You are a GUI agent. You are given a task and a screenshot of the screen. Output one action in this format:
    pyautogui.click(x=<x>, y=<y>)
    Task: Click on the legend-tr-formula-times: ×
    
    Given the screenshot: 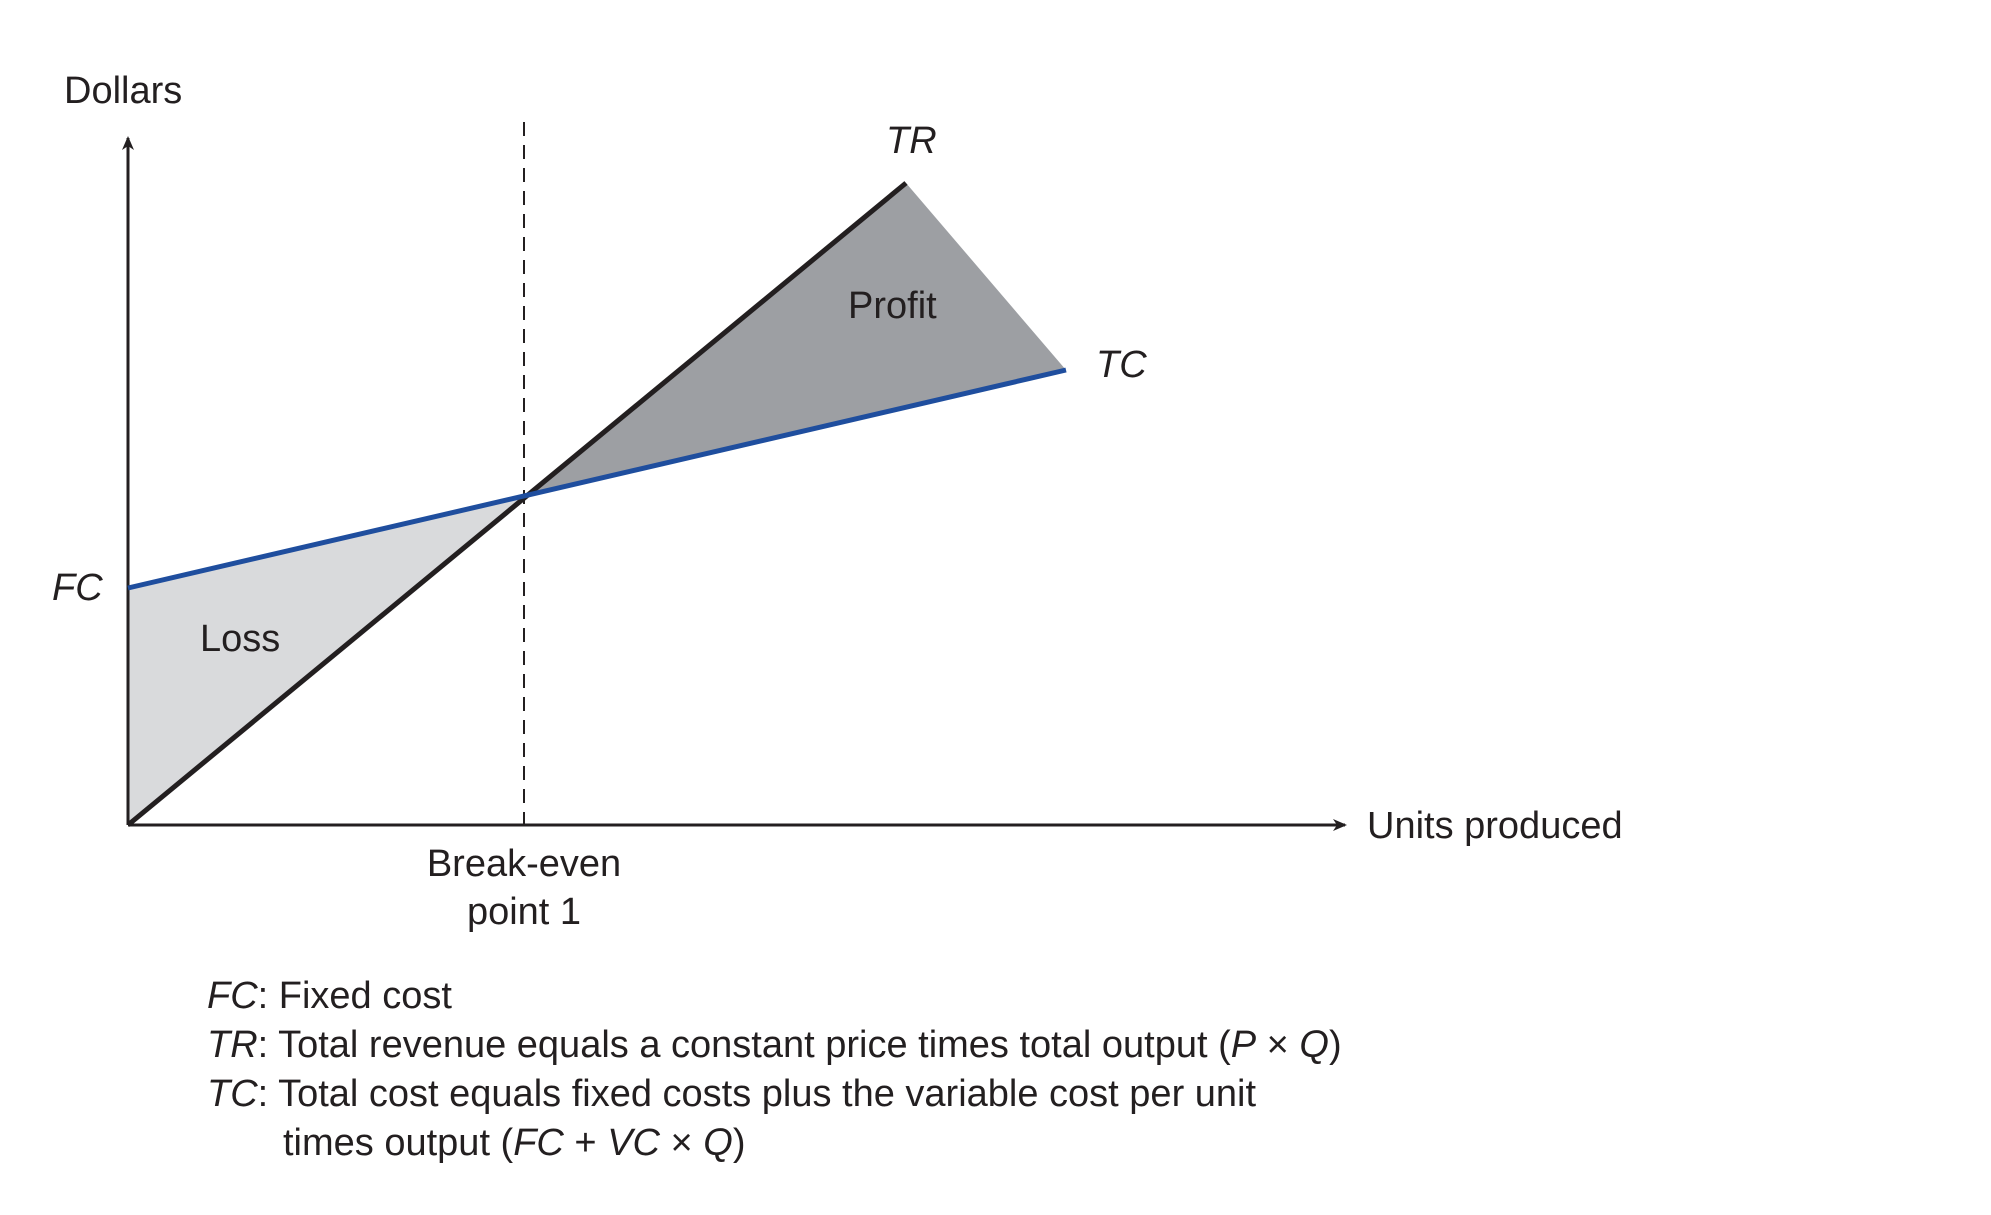 What is the action you would take?
    pyautogui.click(x=1278, y=1045)
    